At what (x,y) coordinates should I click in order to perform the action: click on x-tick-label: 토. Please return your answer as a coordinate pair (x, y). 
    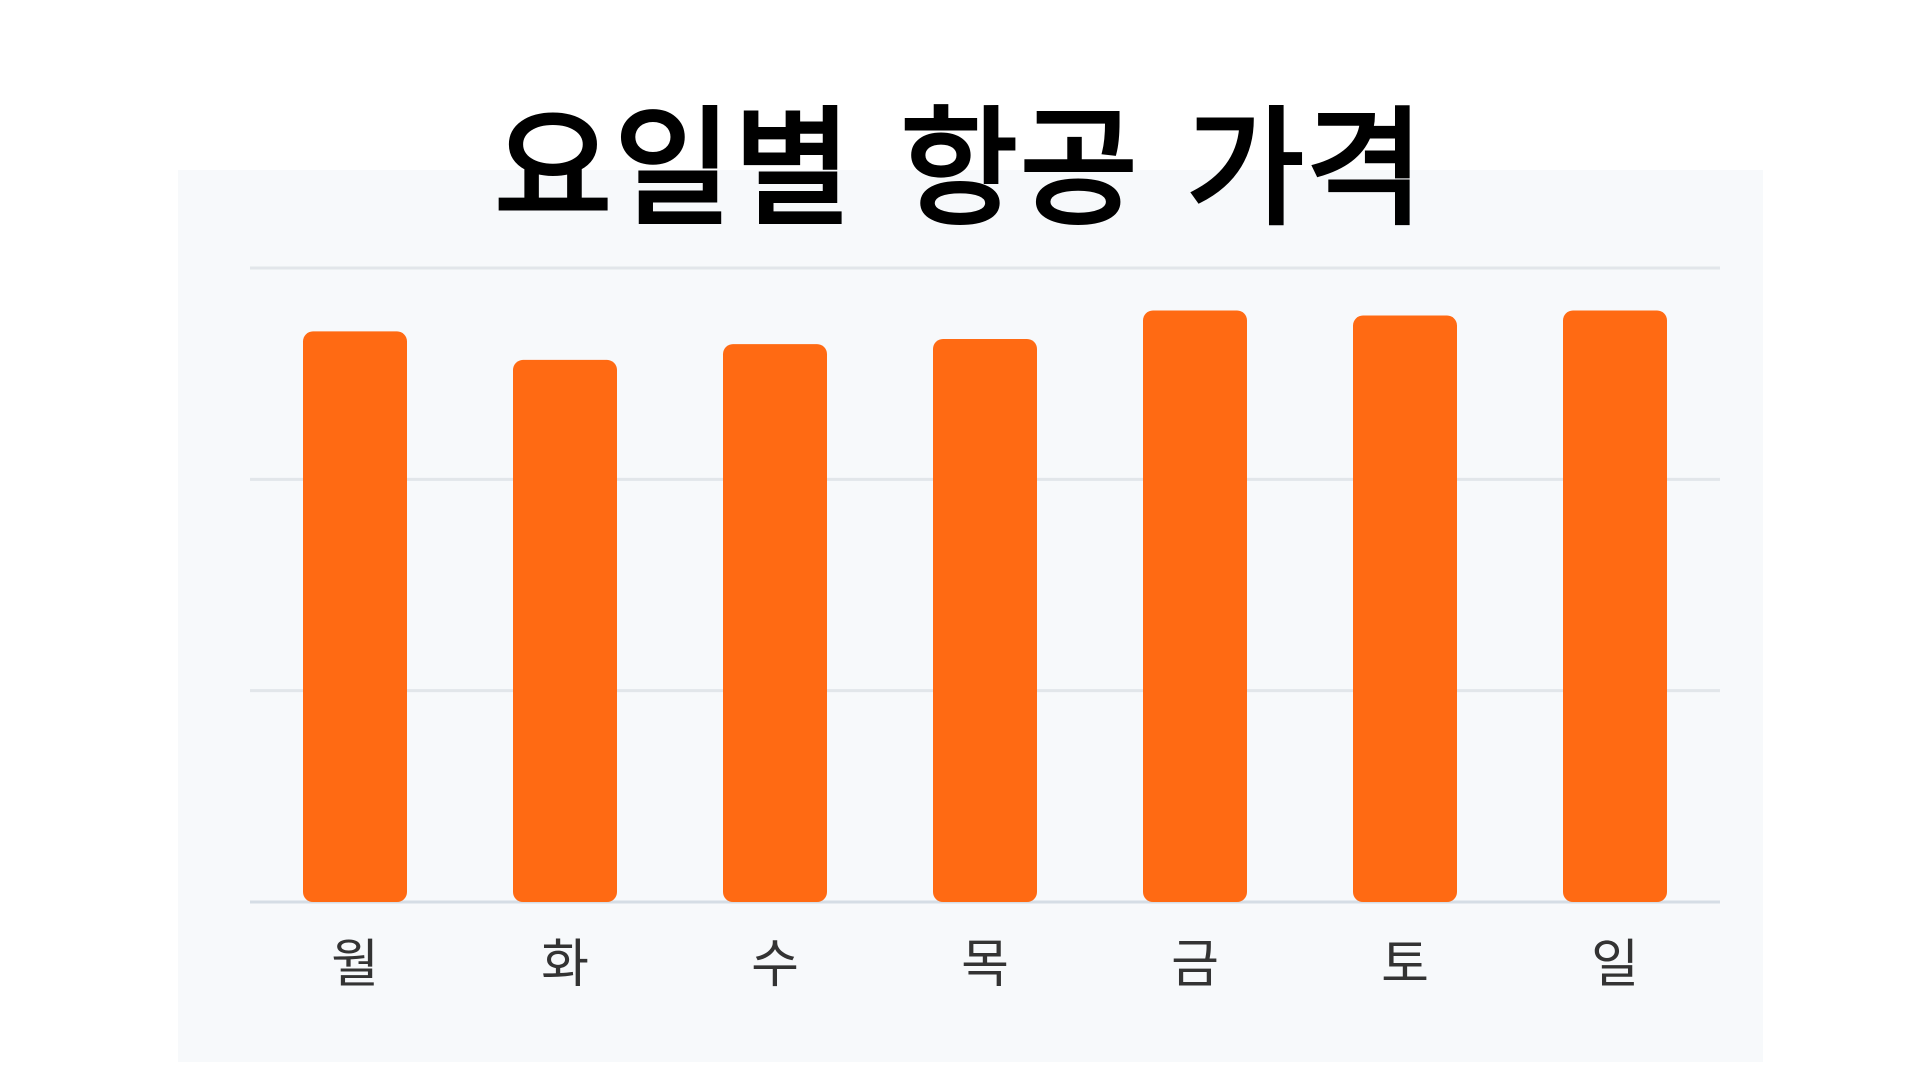
    Looking at the image, I should click on (1405, 965).